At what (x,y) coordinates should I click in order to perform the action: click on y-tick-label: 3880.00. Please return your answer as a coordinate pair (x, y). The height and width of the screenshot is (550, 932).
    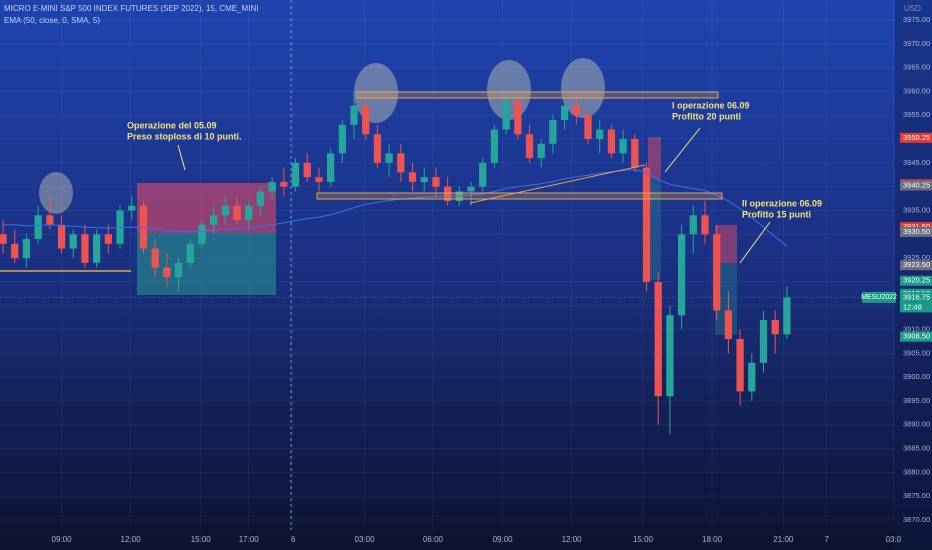
    Looking at the image, I should click on (916, 471).